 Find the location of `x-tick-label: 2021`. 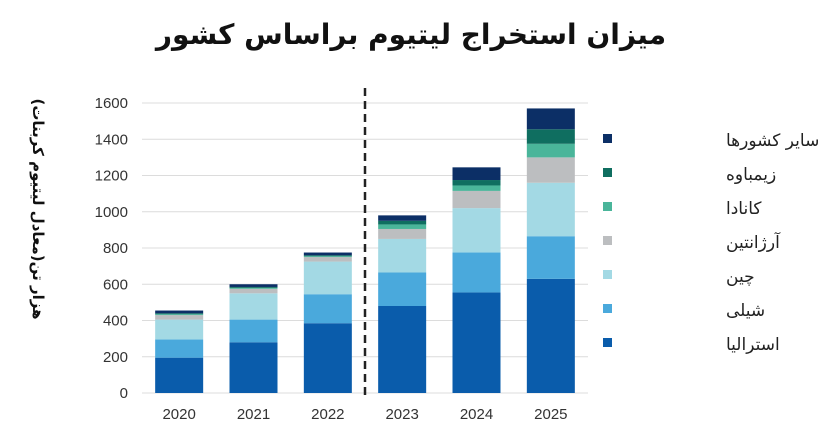

x-tick-label: 2021 is located at coordinates (253, 414).